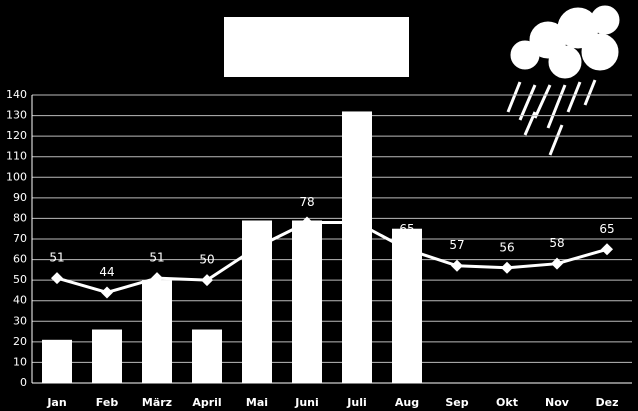 The image size is (638, 411). What do you see at coordinates (356, 402) in the screenshot?
I see `x-tick-label: Juli` at bounding box center [356, 402].